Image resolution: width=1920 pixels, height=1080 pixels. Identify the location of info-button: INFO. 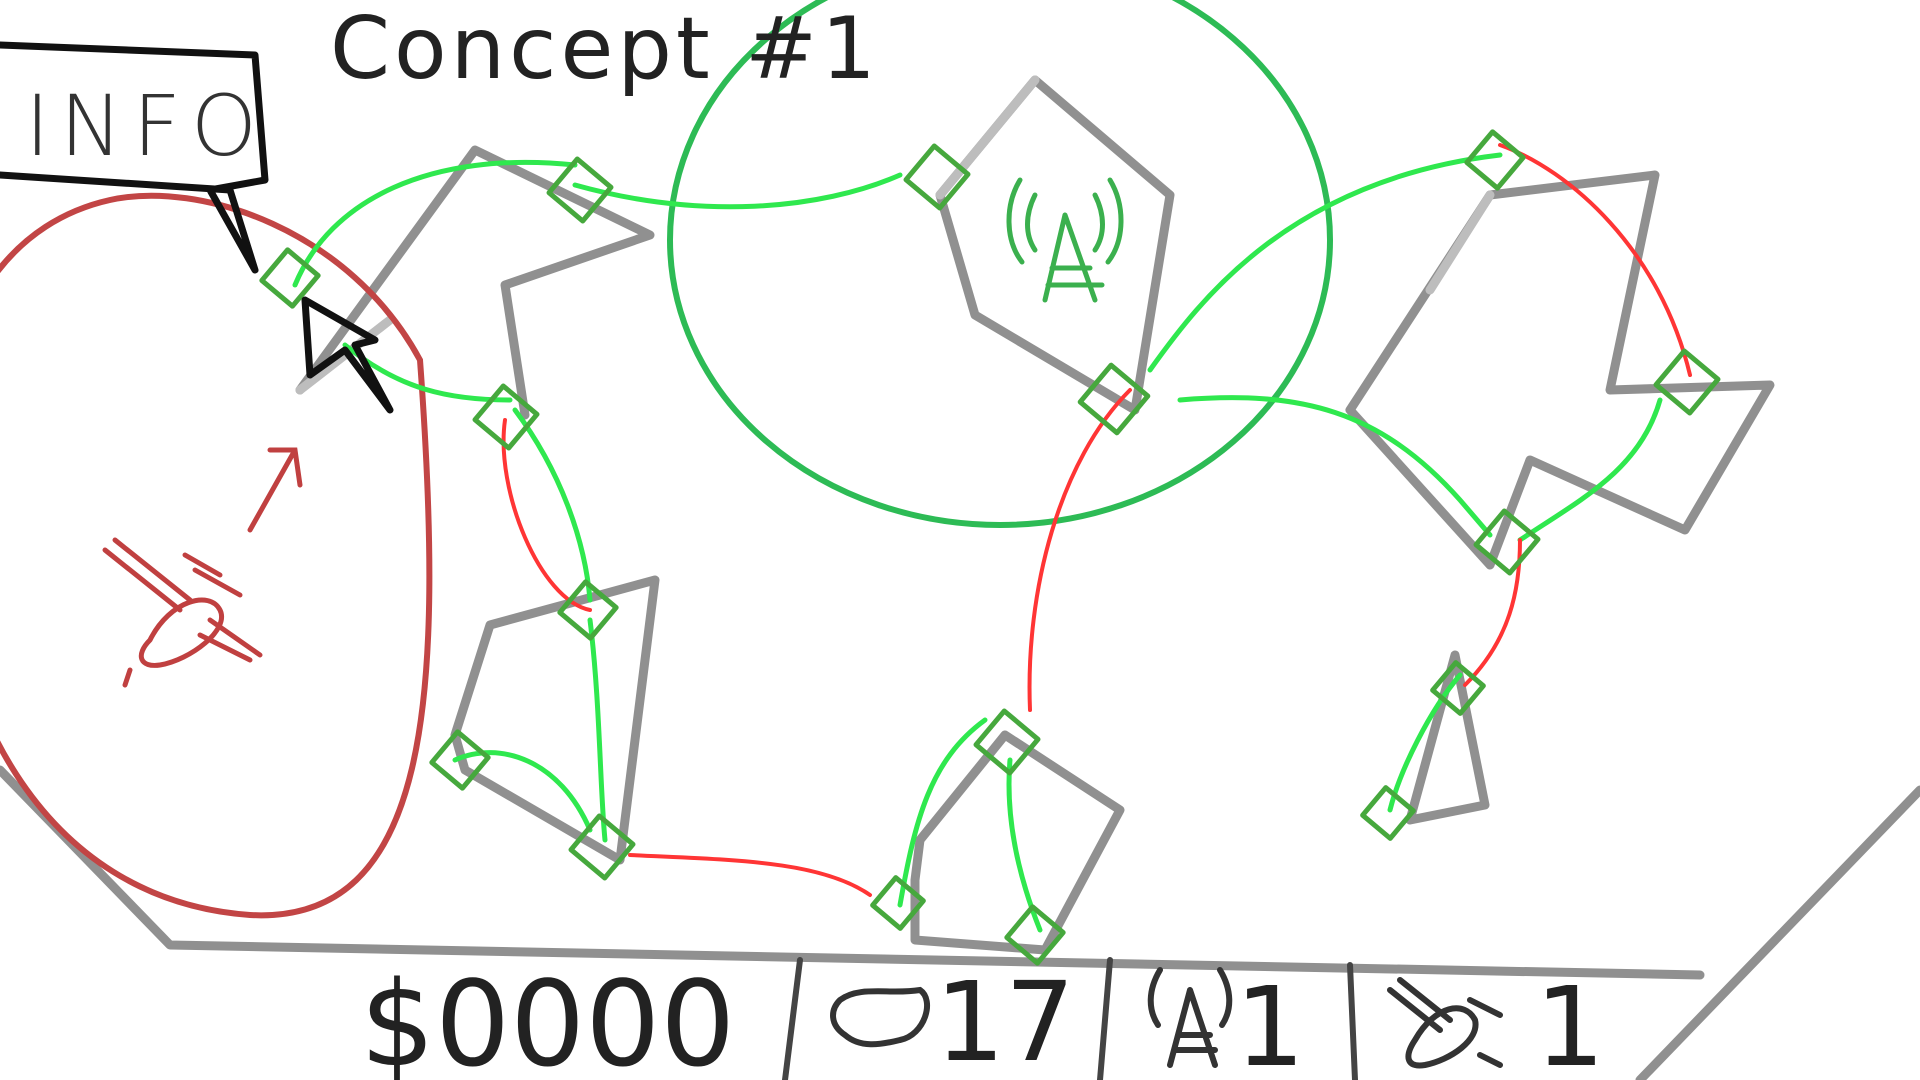
(134, 157).